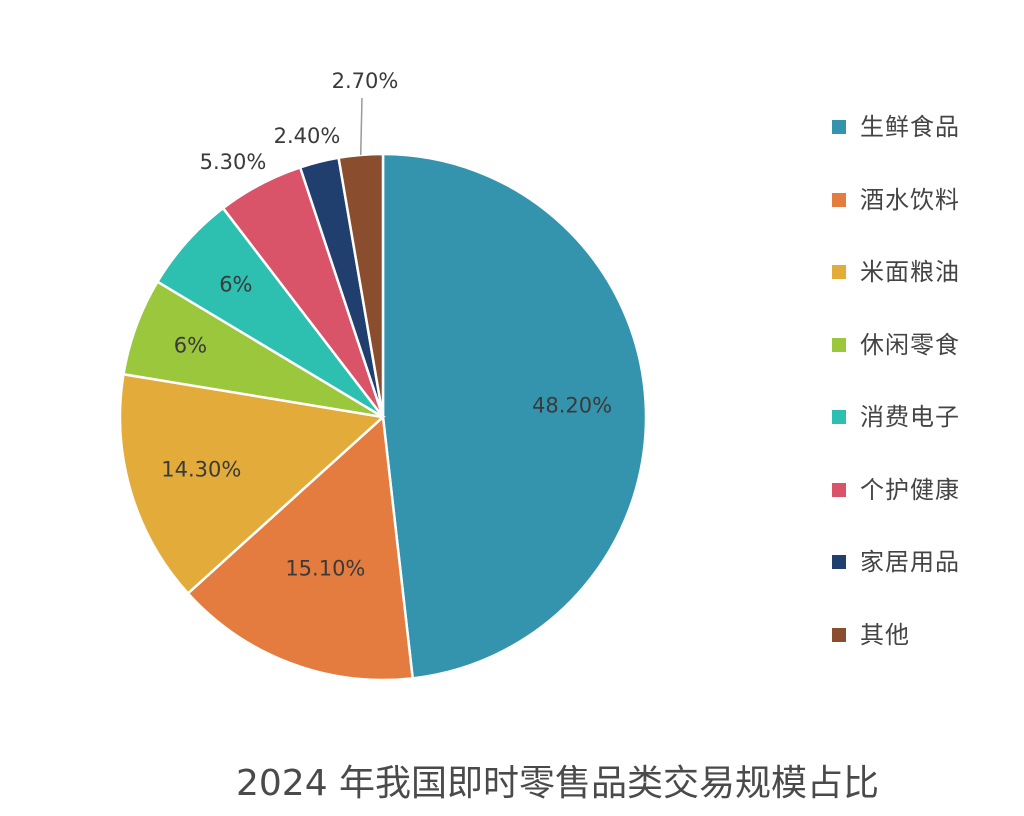 Image resolution: width=1024 pixels, height=816 pixels. What do you see at coordinates (572, 405) in the screenshot?
I see `slice-label-0: 48.20%` at bounding box center [572, 405].